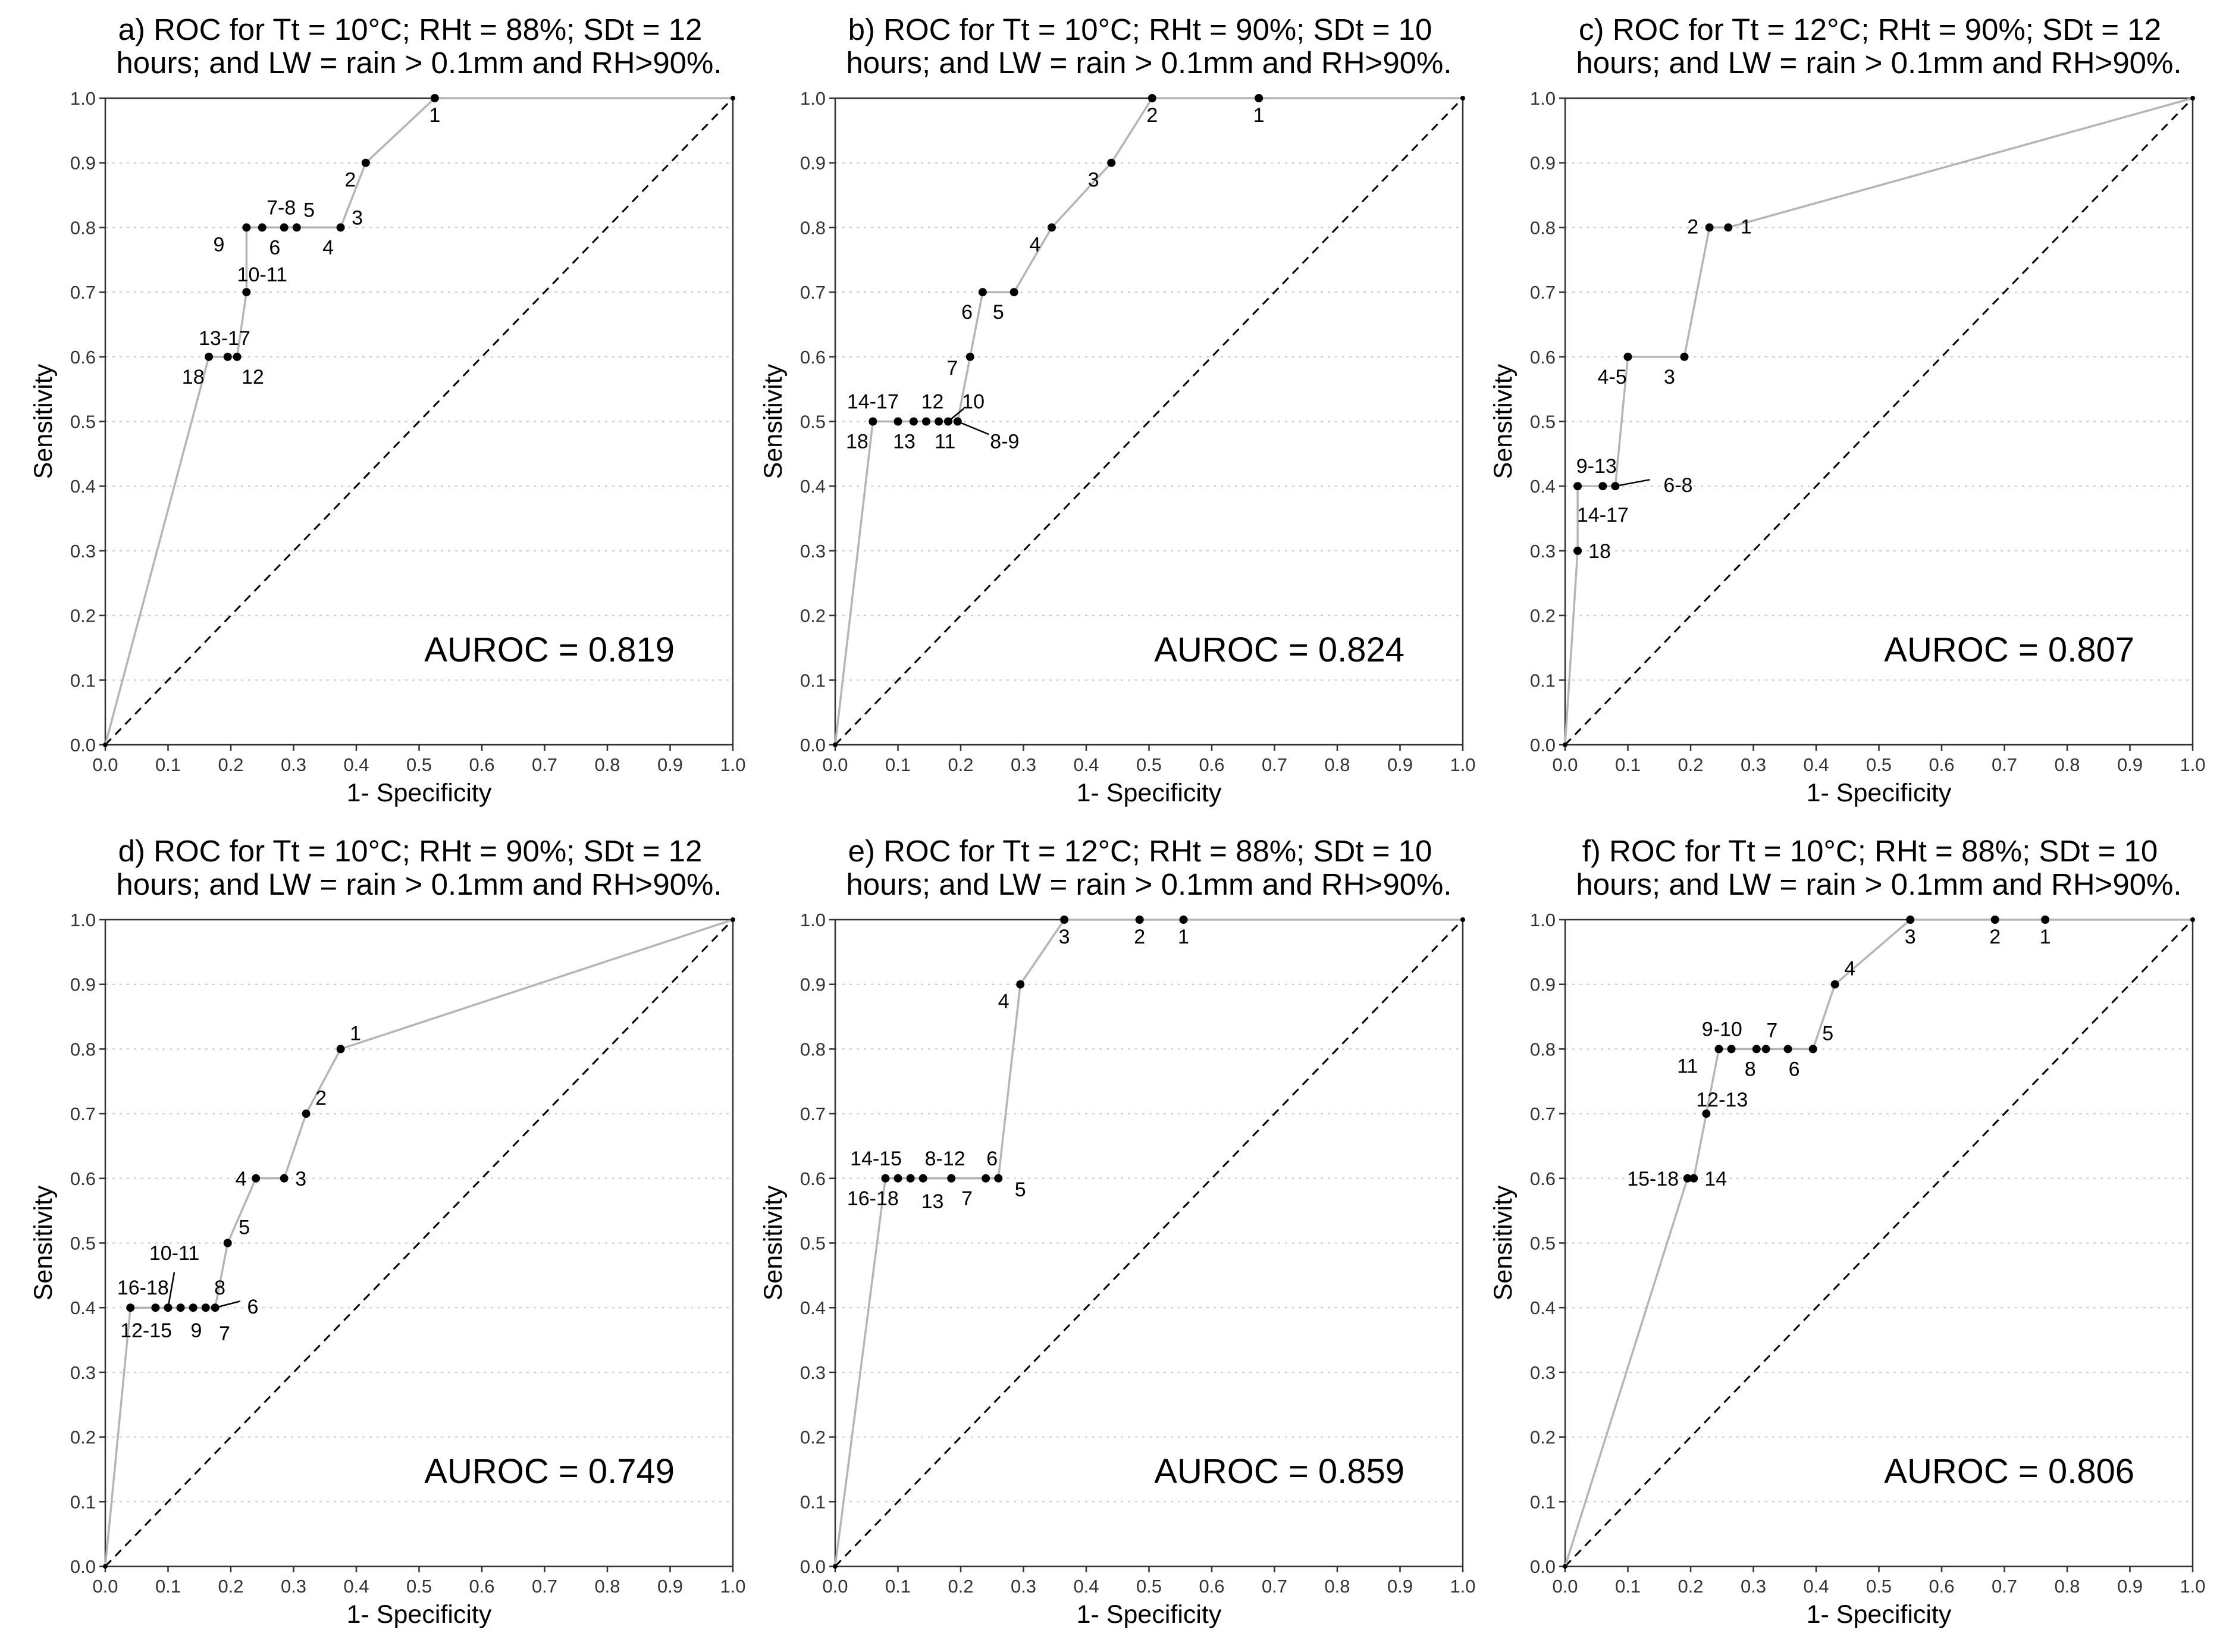 This screenshot has width=2226, height=1652. I want to click on y-tick-label: 0.1, so click(1543, 680).